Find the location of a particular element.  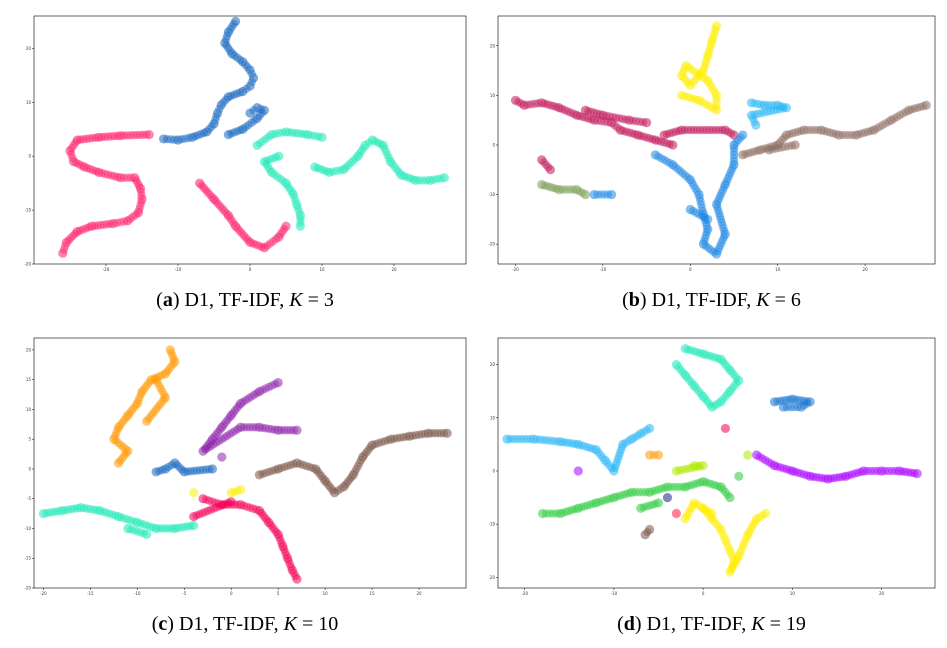

x-tick-label: 0 is located at coordinates (231, 593).